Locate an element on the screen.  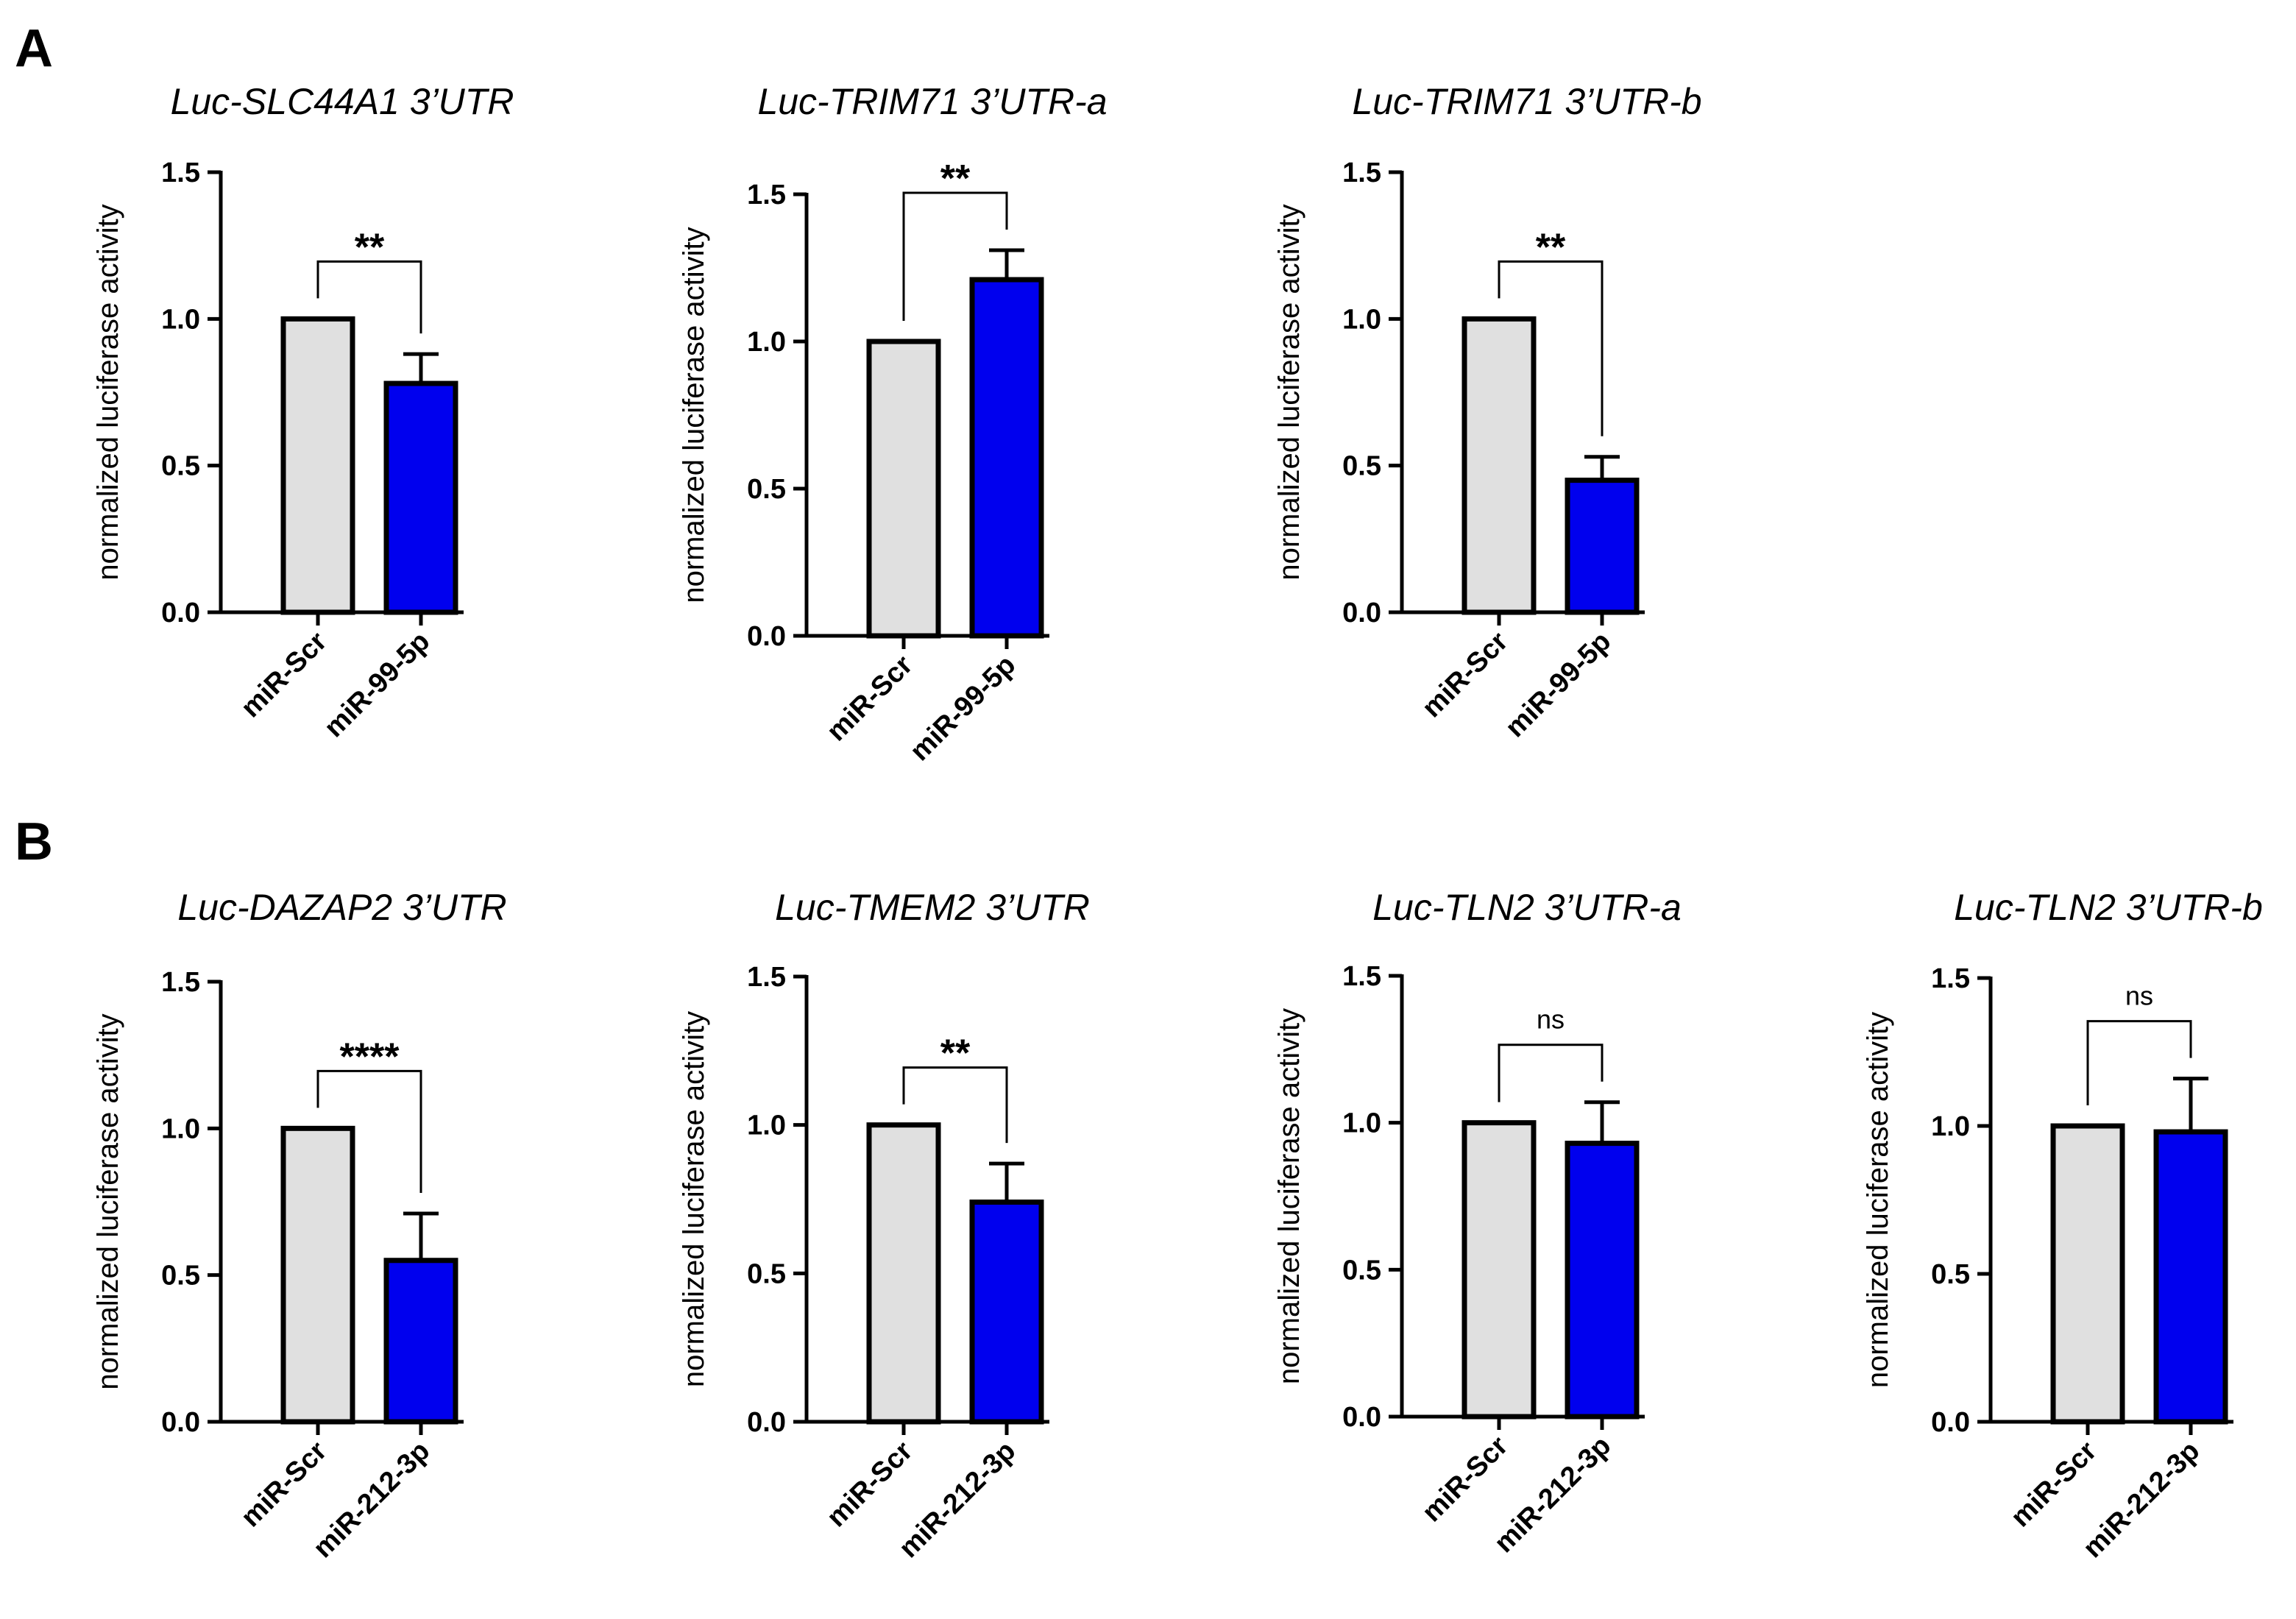
chart-title: Luc-TLN2 3’UTR-a is located at coordinates (1527, 907).